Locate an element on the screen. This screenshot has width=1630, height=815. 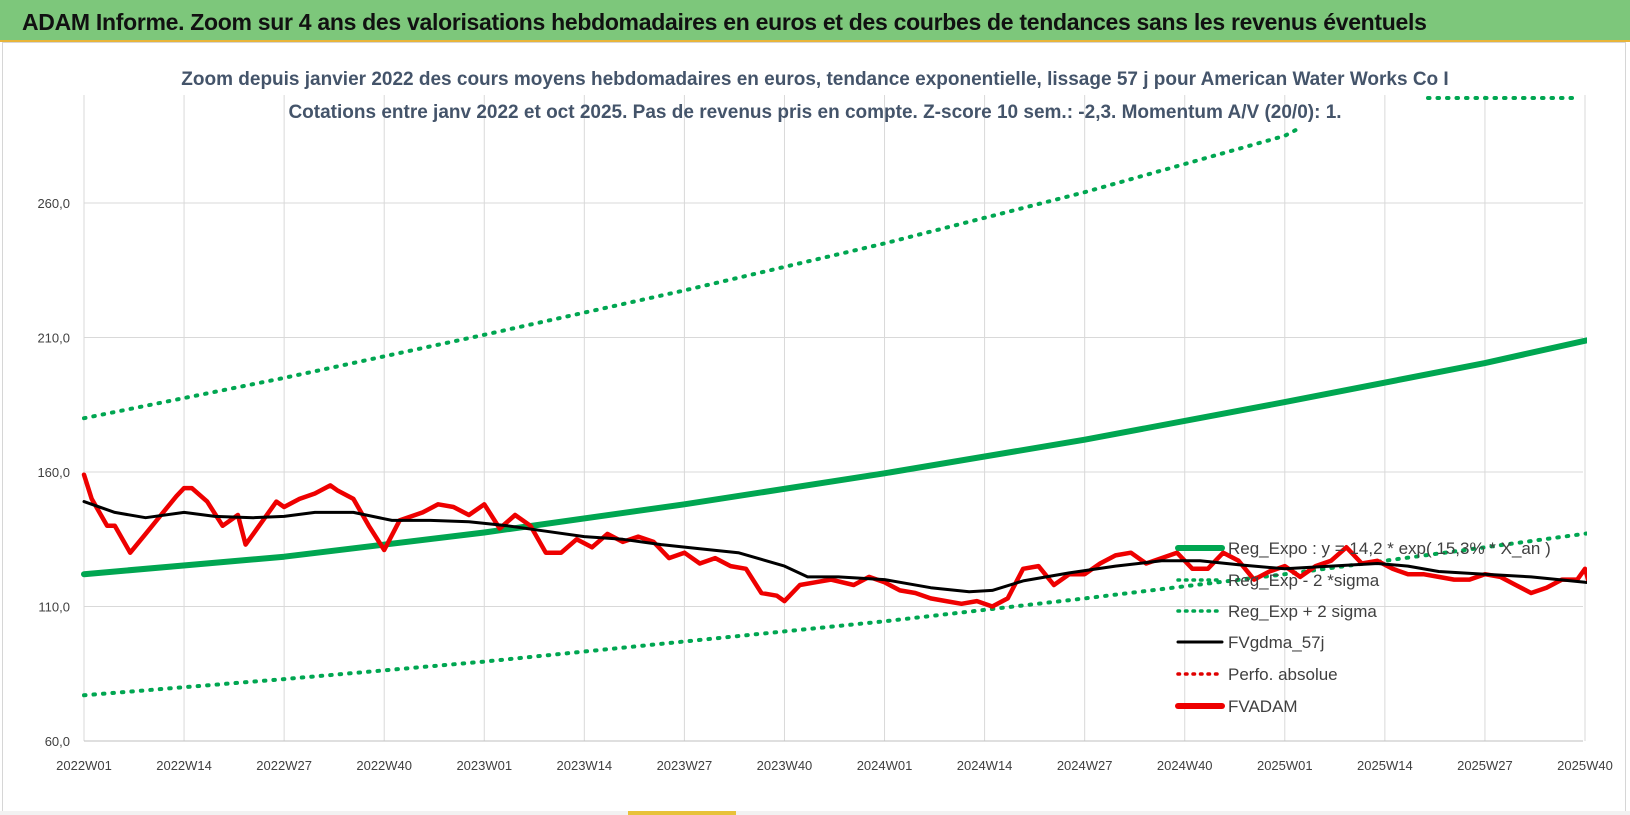
y-tick-label: 260,0 is located at coordinates (53, 203).